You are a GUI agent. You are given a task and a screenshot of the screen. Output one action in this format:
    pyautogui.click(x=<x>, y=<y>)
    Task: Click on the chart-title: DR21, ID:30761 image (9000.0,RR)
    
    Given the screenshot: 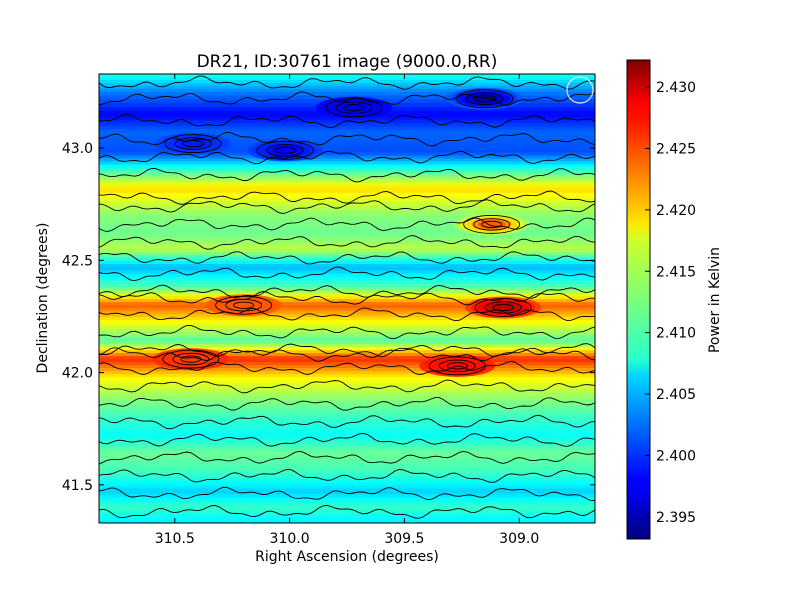 What is the action you would take?
    pyautogui.click(x=347, y=62)
    